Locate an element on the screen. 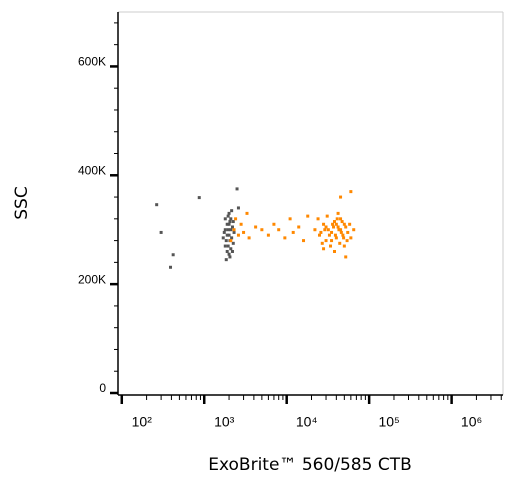  y-axis-title: SSC is located at coordinates (22, 202).